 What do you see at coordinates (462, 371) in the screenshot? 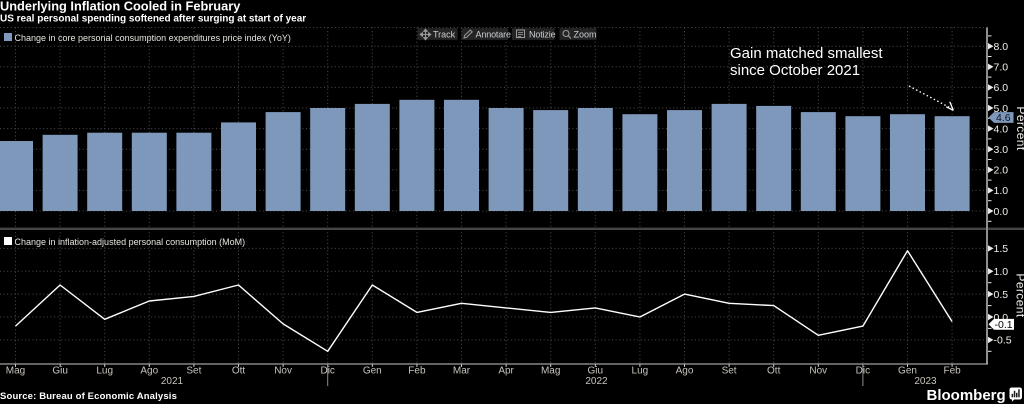
I see `svg-text: Mar` at bounding box center [462, 371].